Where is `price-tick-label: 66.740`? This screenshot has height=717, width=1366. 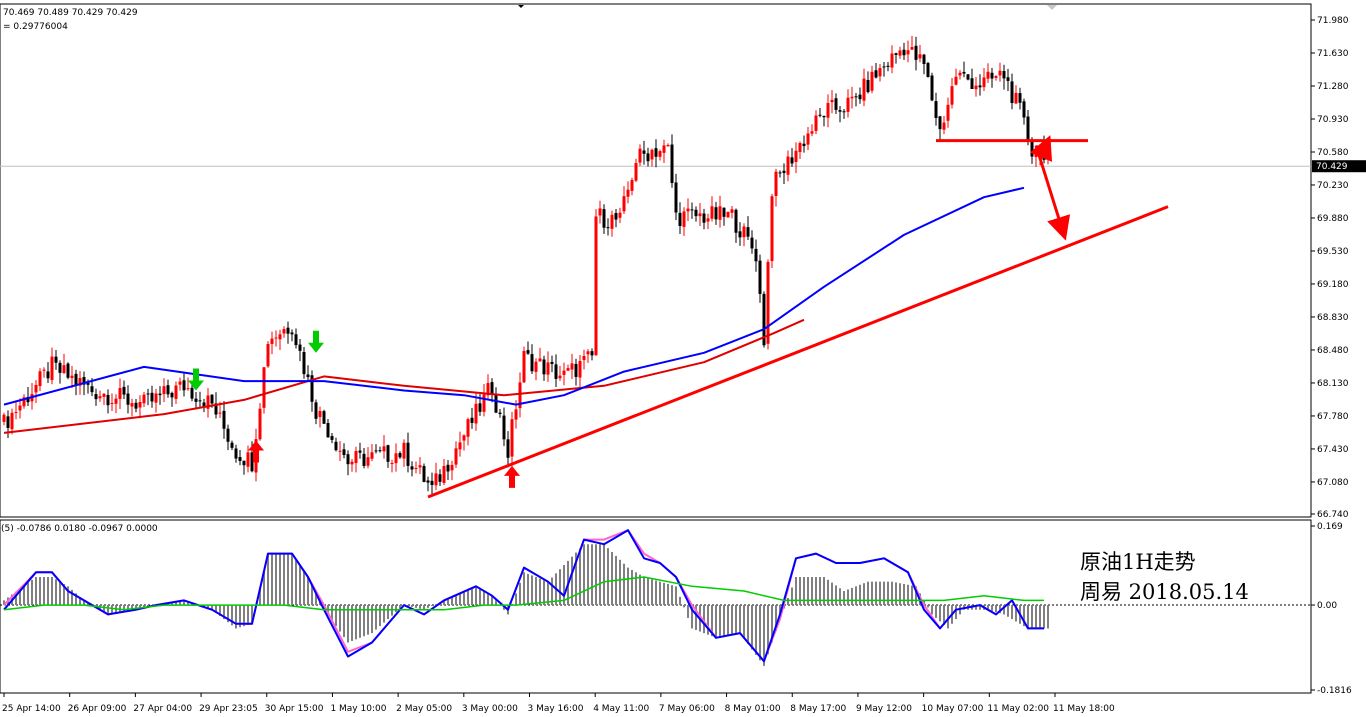
price-tick-label: 66.740 is located at coordinates (1333, 515).